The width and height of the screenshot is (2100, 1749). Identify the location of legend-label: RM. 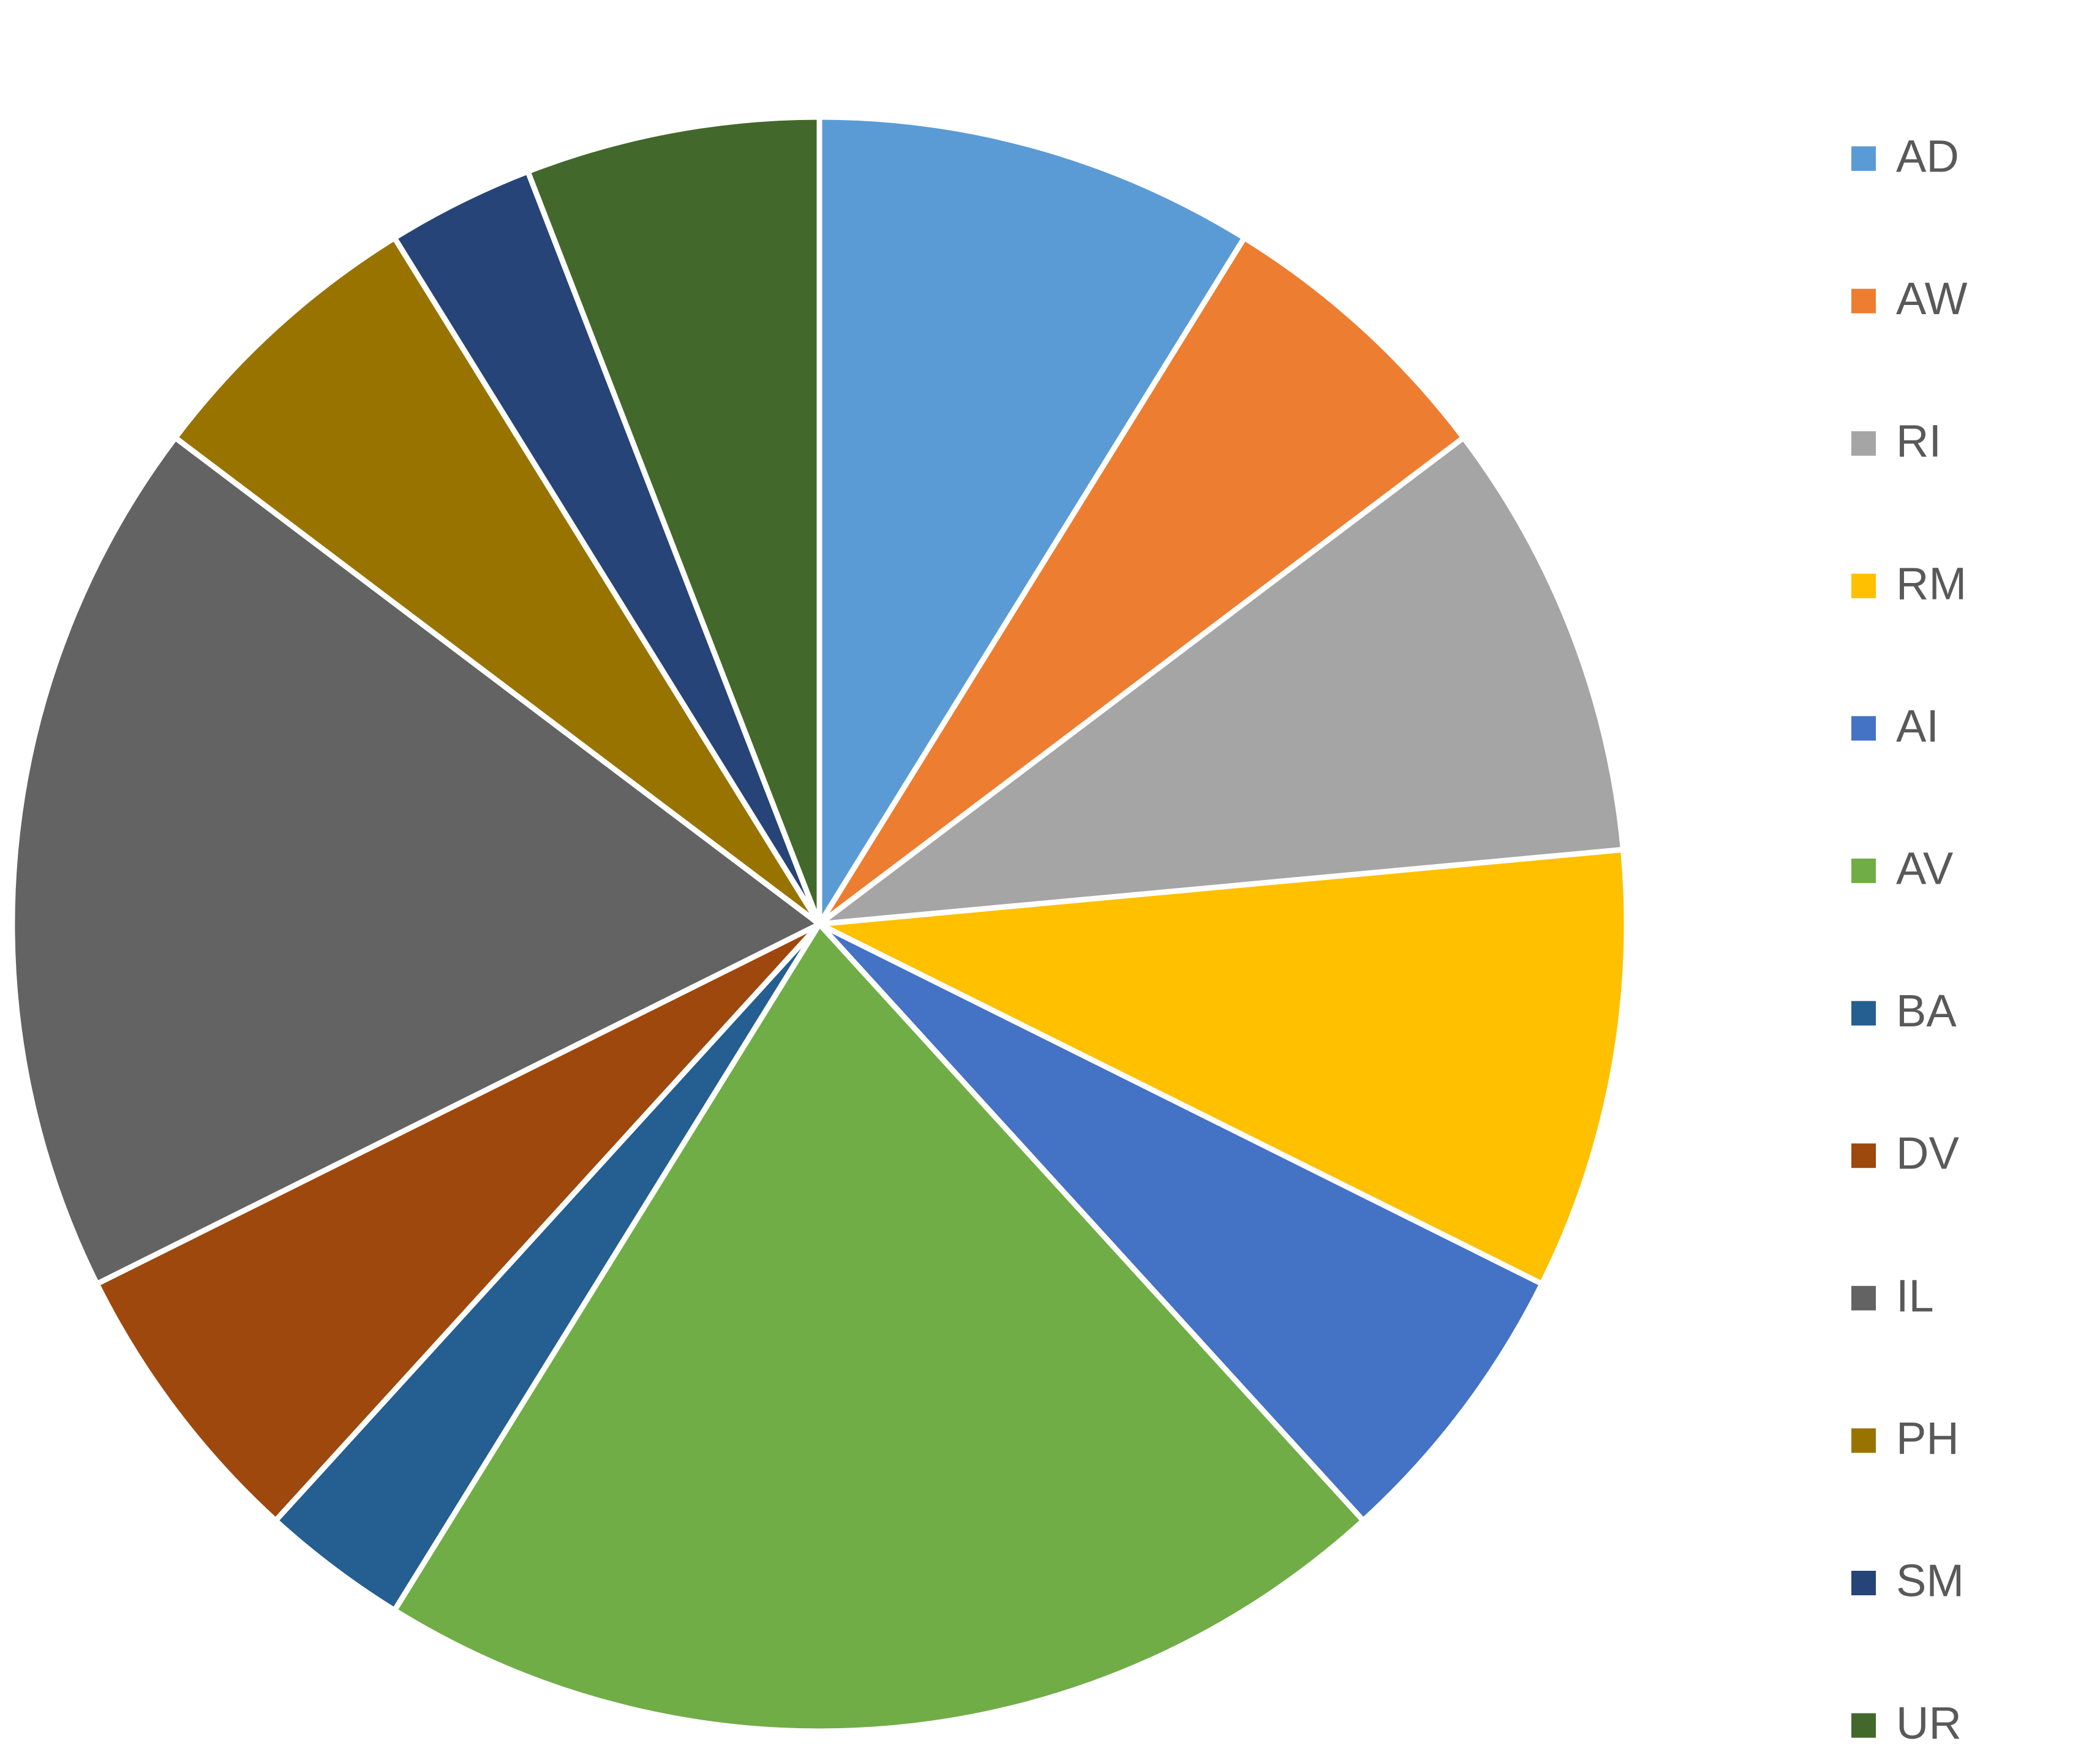
(1931, 584).